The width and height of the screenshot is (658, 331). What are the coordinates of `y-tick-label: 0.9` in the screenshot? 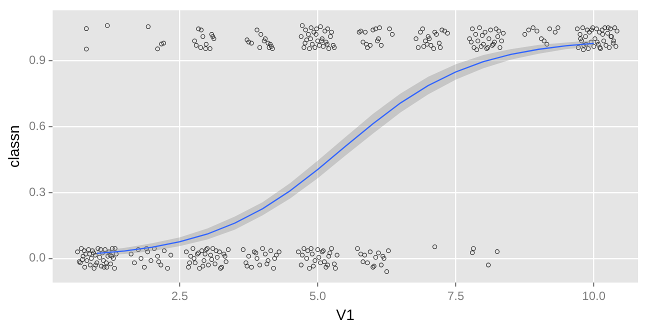 It's located at (37, 60).